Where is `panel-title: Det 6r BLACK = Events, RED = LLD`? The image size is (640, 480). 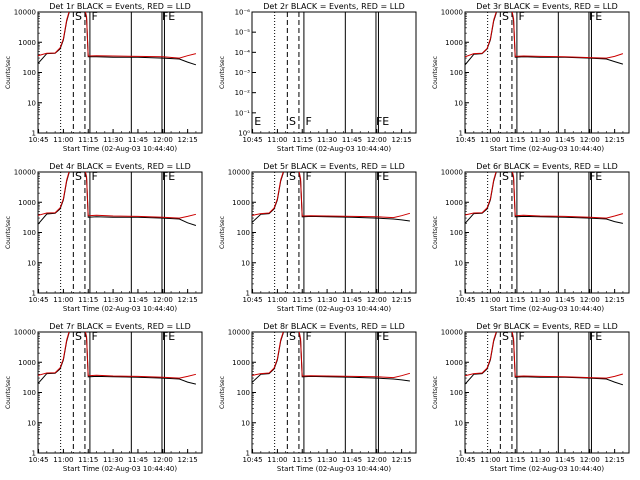 panel-title: Det 6r BLACK = Events, RED = LLD is located at coordinates (547, 166).